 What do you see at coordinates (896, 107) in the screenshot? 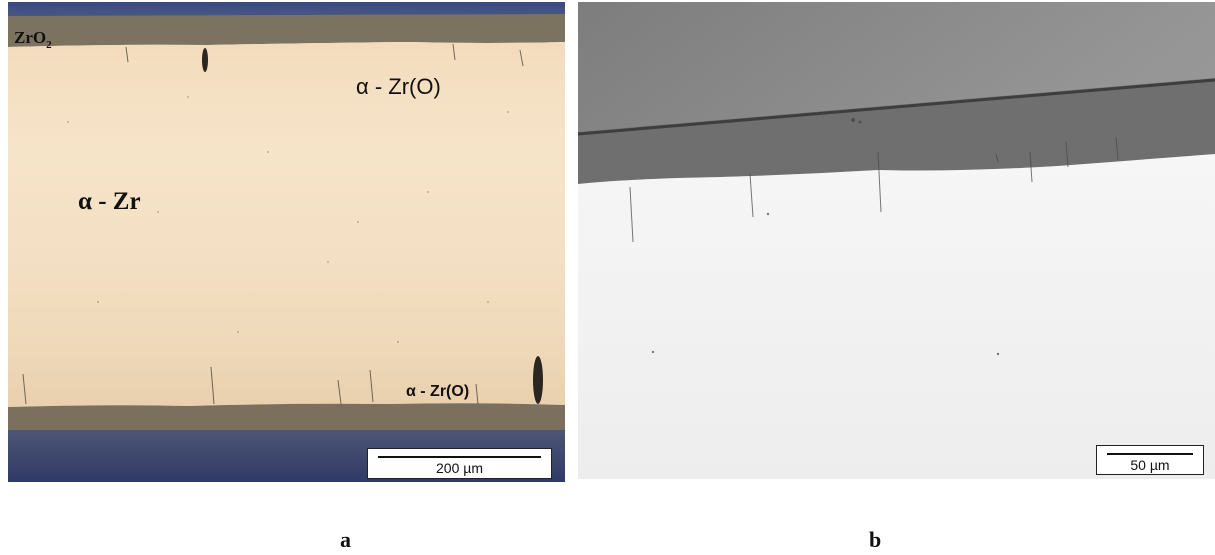
I see `sem-interface` at bounding box center [896, 107].